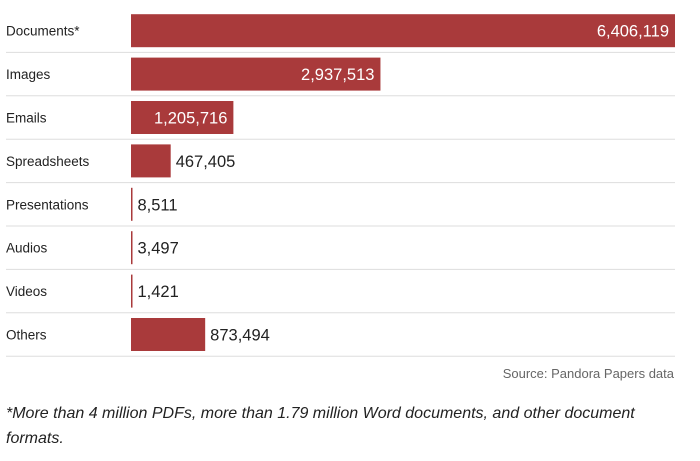 The width and height of the screenshot is (700, 461). I want to click on category-label: Emails, so click(26, 118).